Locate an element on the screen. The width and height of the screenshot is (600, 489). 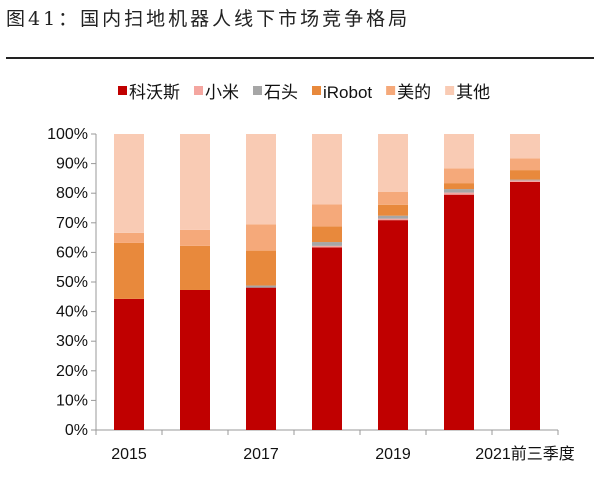
bar-segment-美的-2021前三季度 is located at coordinates (525, 164).